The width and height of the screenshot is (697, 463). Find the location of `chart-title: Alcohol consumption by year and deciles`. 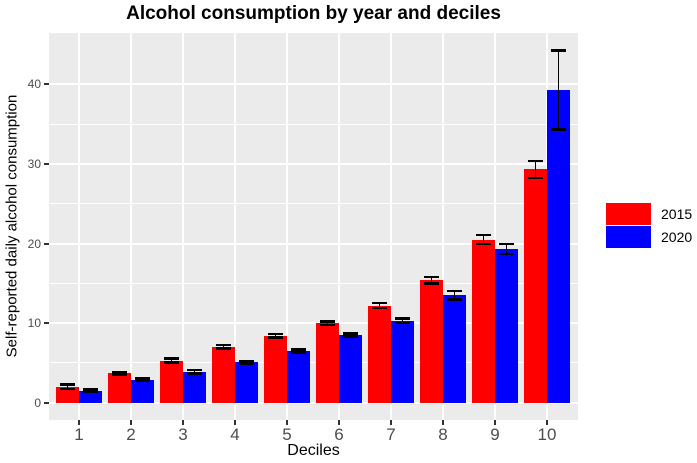

chart-title: Alcohol consumption by year and deciles is located at coordinates (313, 13).